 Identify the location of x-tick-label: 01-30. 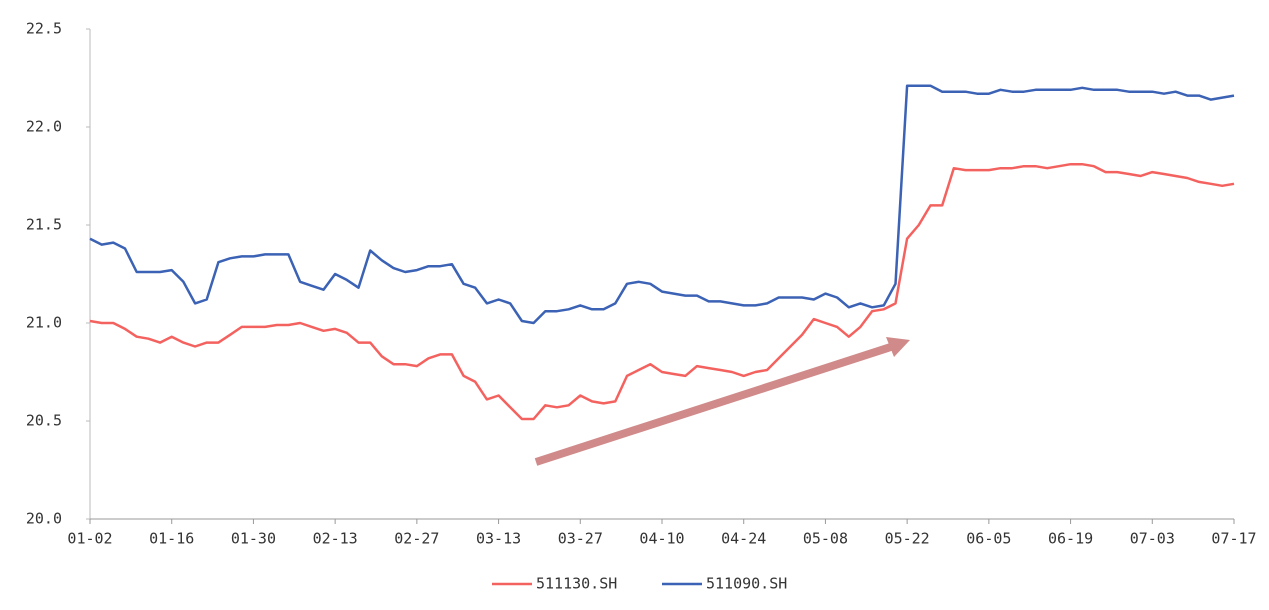
(253, 539).